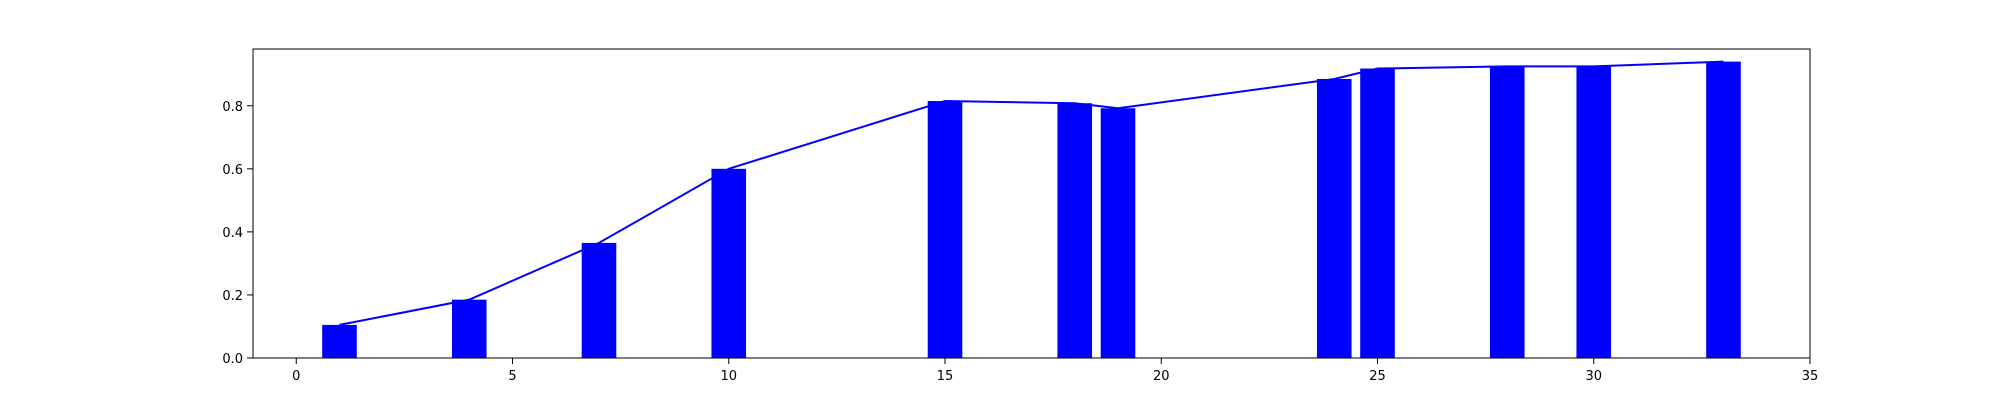 This screenshot has width=2000, height=400. What do you see at coordinates (1161, 376) in the screenshot?
I see `x-tick-label: 20` at bounding box center [1161, 376].